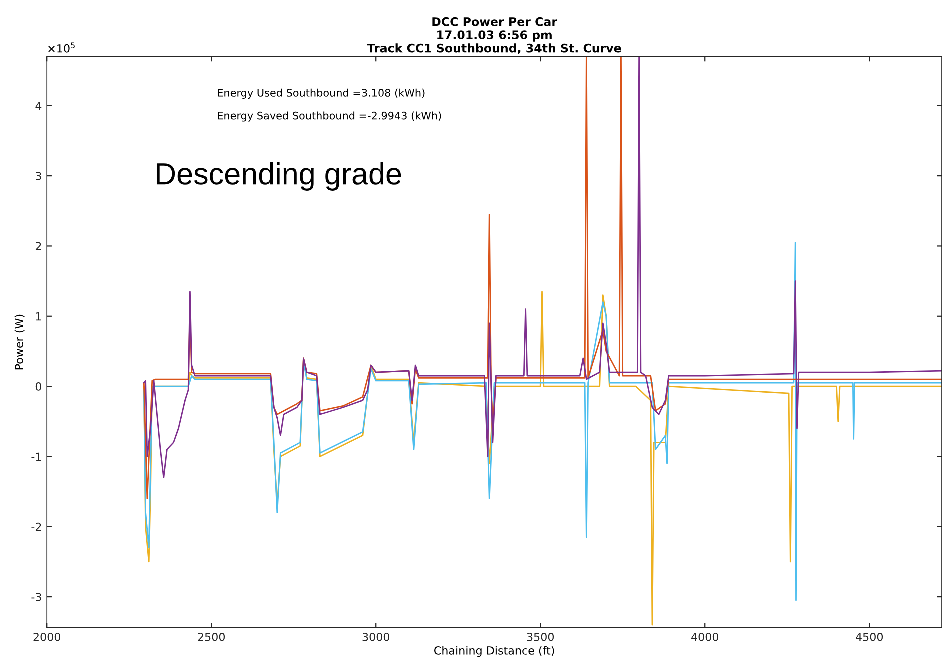 Image resolution: width=942 pixels, height=668 pixels. I want to click on y-tick-label: 4, so click(39, 106).